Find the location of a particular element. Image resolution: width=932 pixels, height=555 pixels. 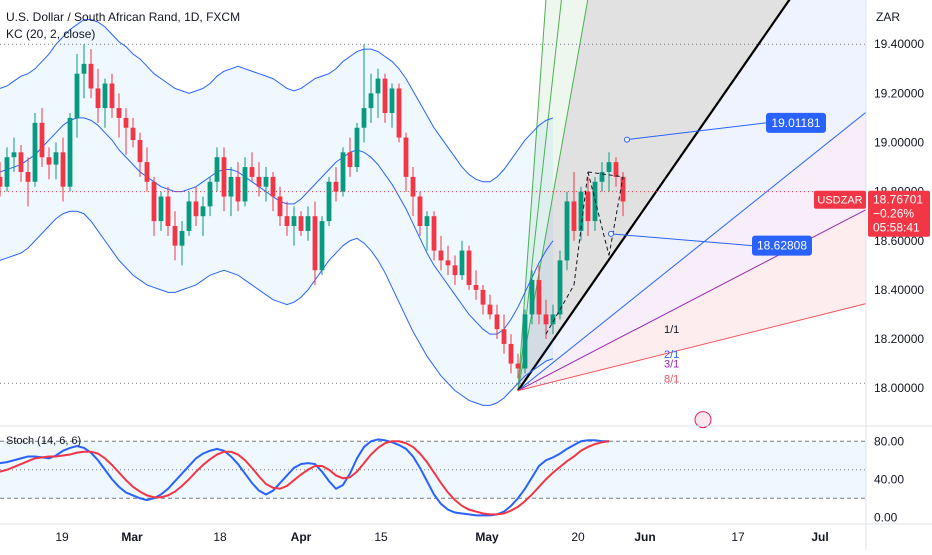

gann-fan-label: 1/1 is located at coordinates (671, 330).